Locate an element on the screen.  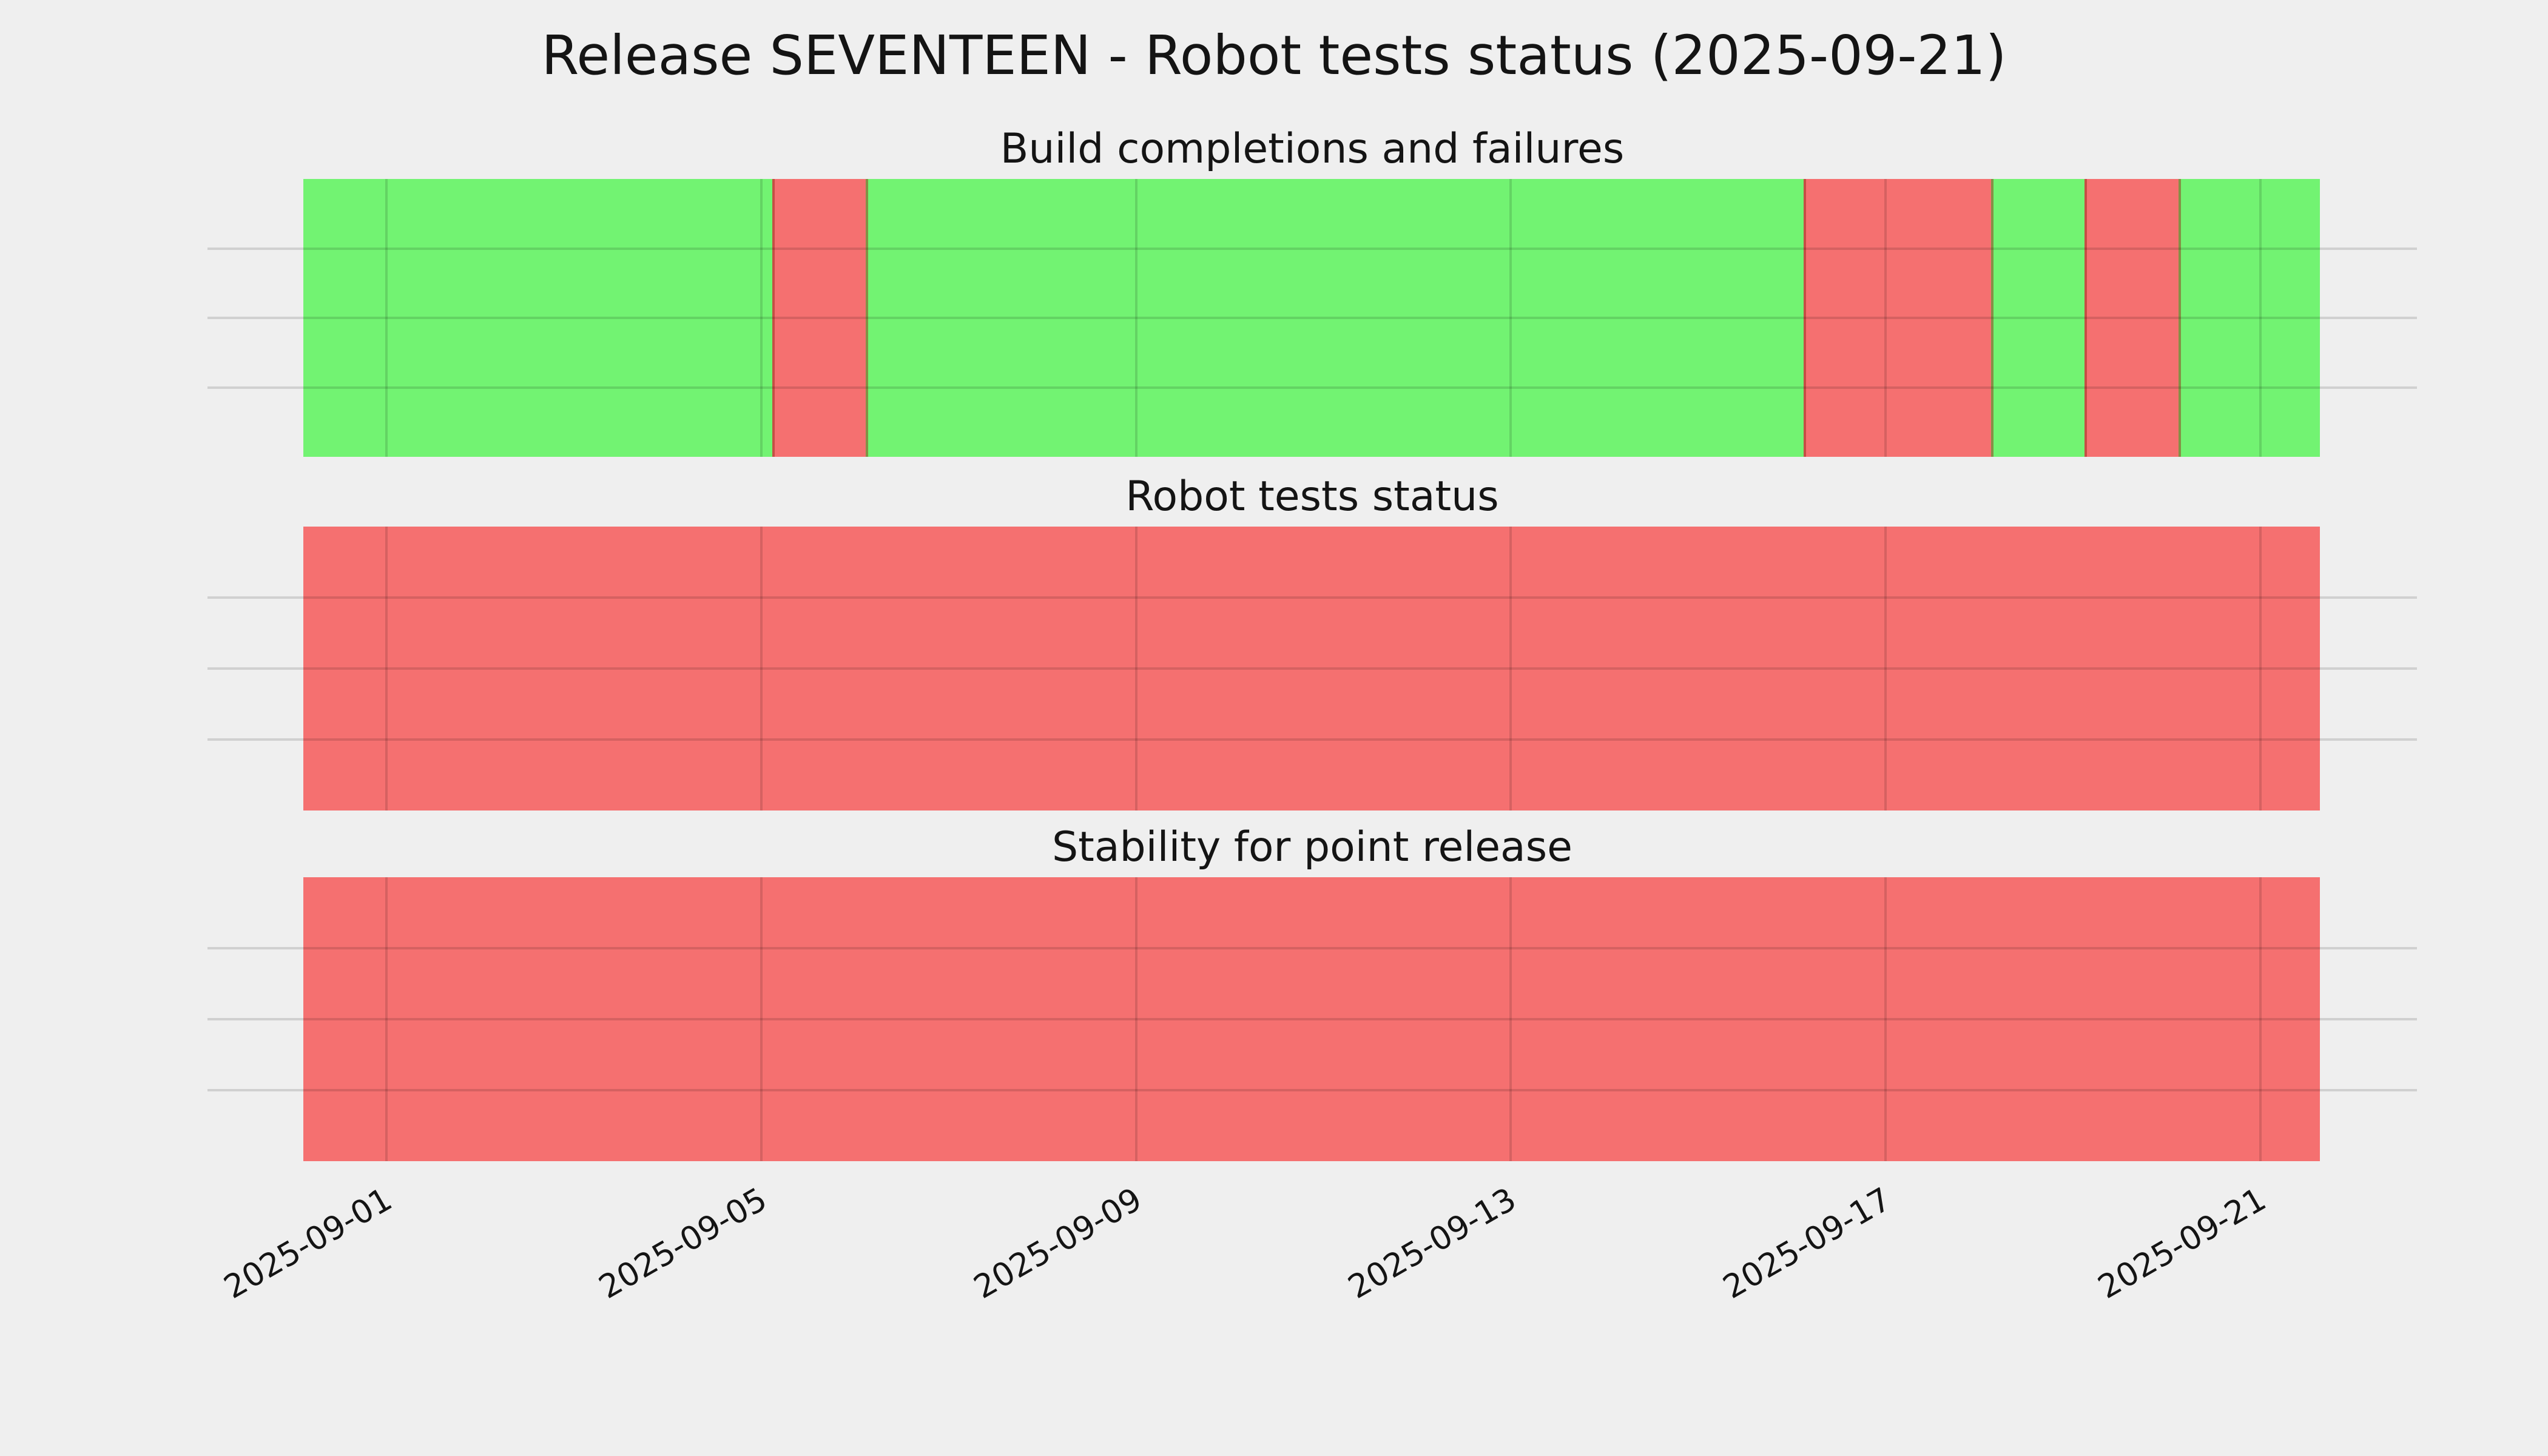
x-tick-label: 2025-09-13 is located at coordinates (1432, 1244).